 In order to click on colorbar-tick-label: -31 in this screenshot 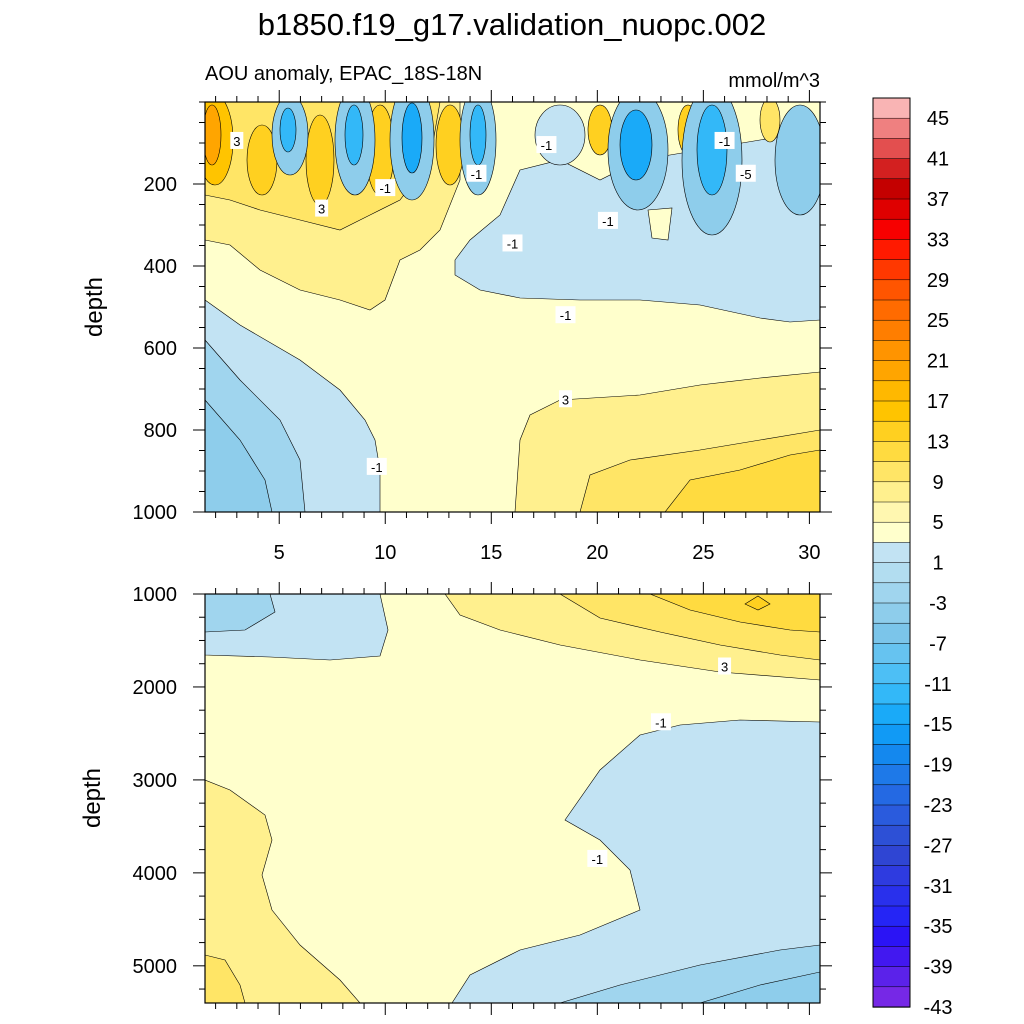, I will do `click(938, 887)`.